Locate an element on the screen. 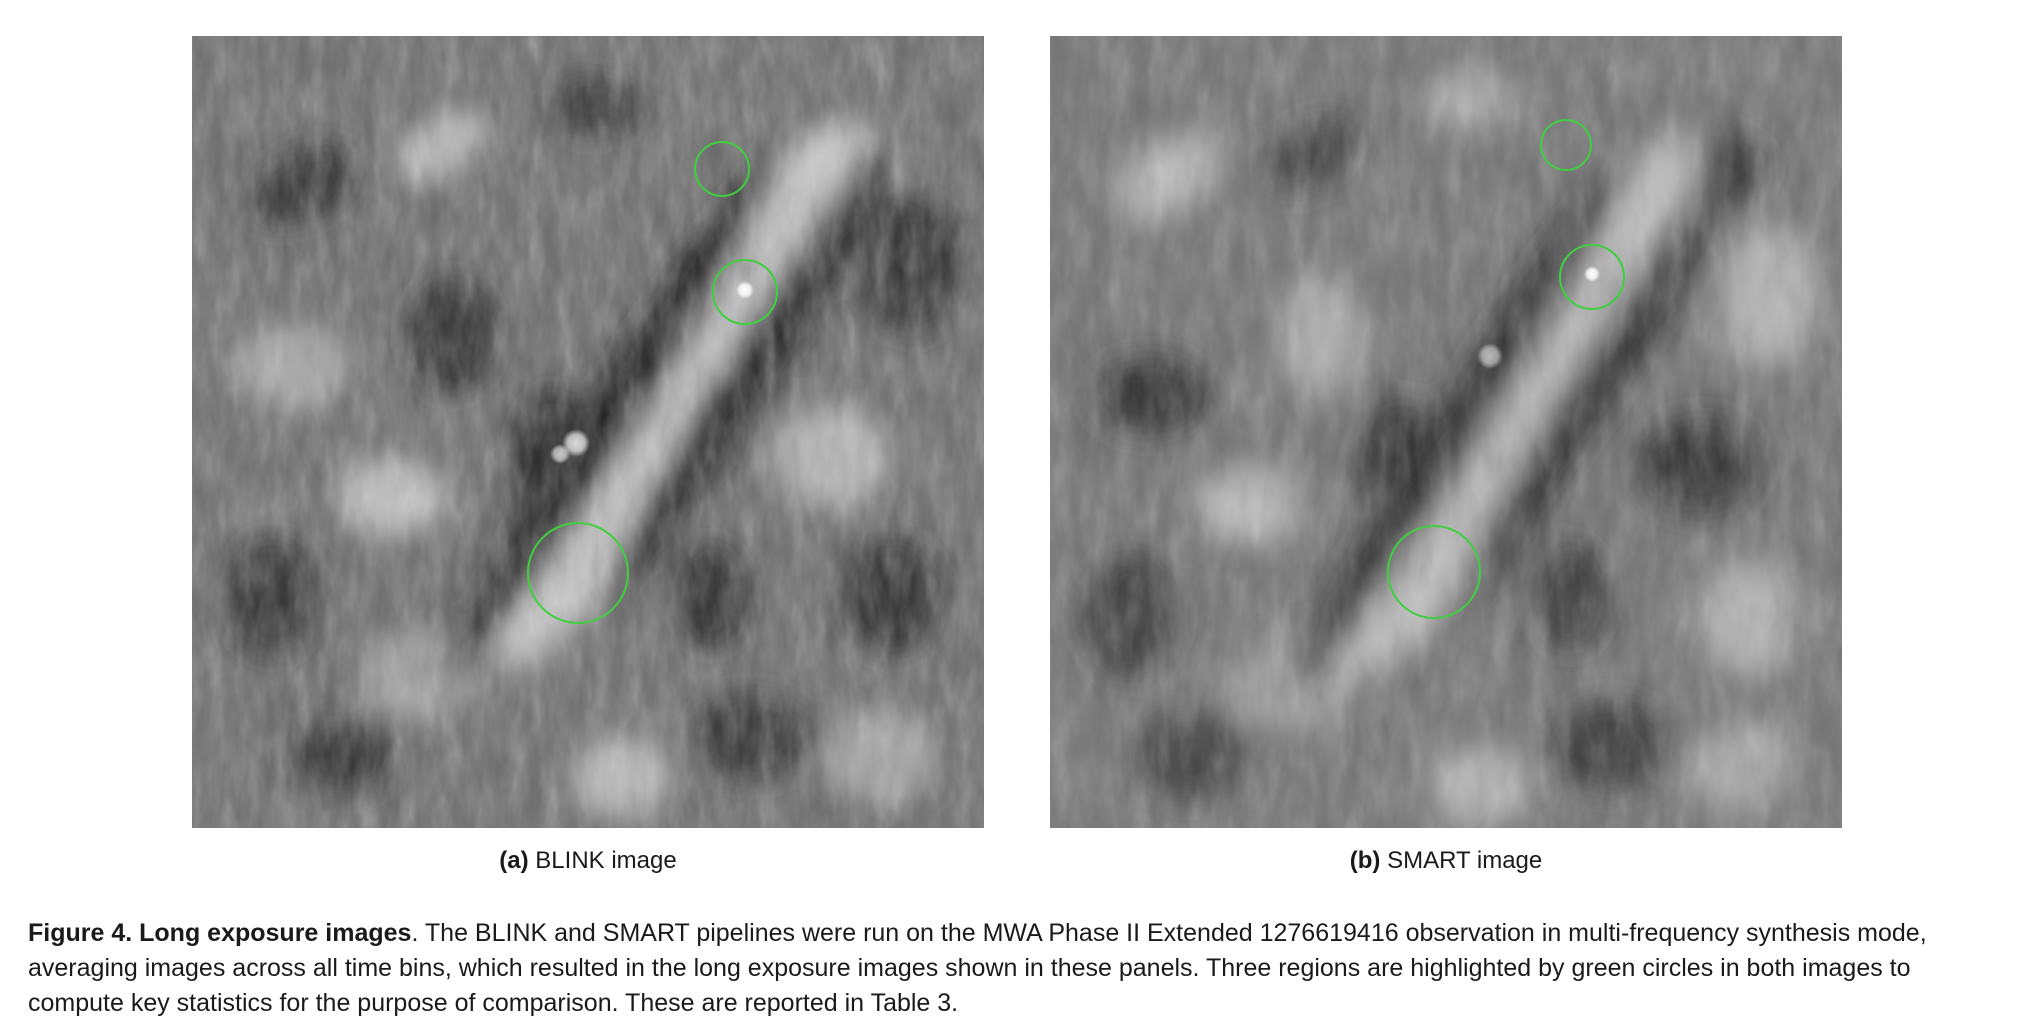 The height and width of the screenshot is (1036, 2027). figure-number: Figure 4. is located at coordinates (80, 933).